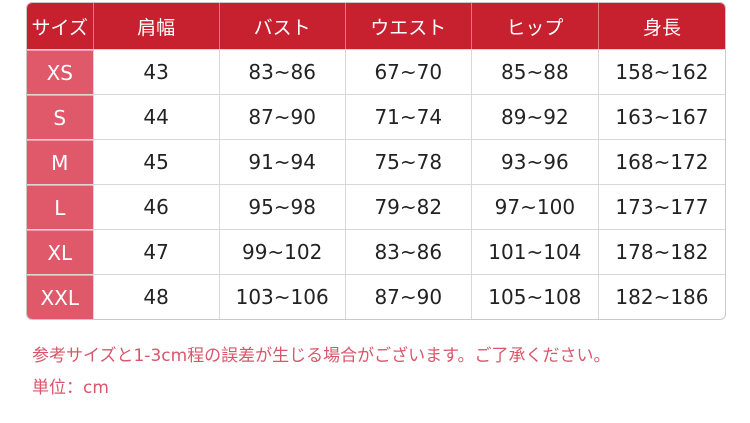 This screenshot has height=423, width=750. I want to click on table-cell: 168~172, so click(661, 162).